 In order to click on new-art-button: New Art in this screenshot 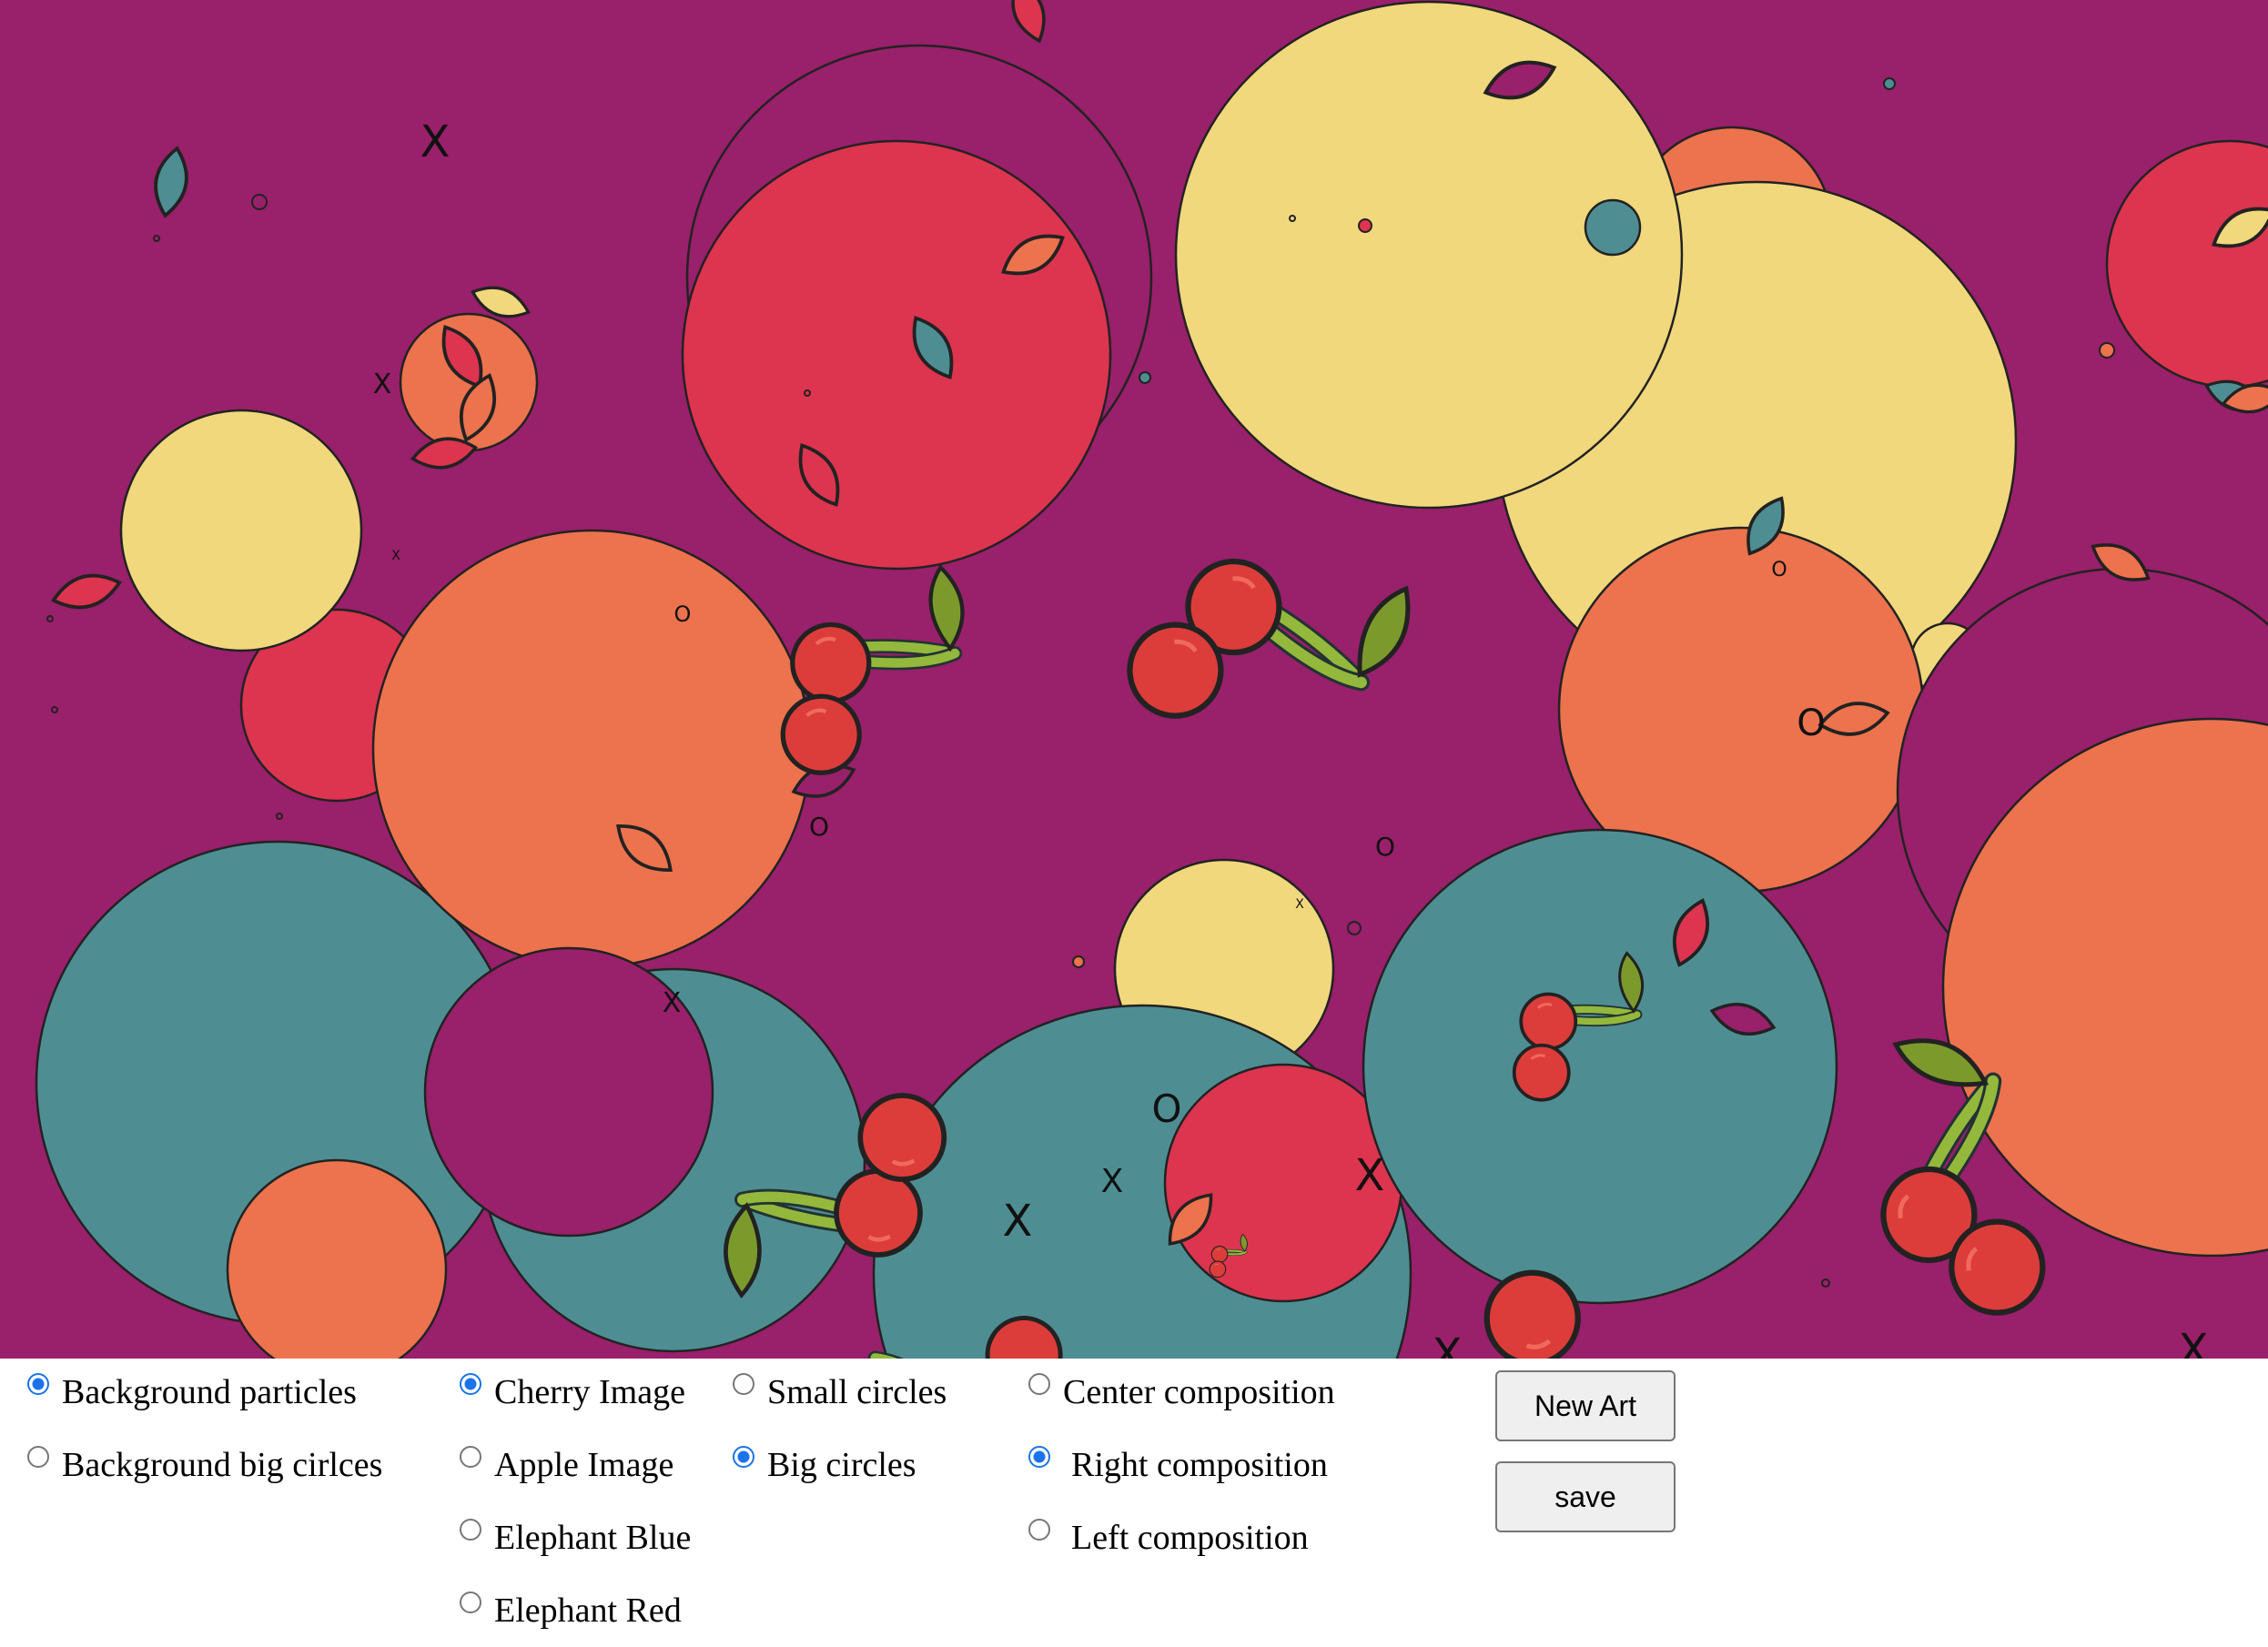, I will do `click(1585, 1405)`.